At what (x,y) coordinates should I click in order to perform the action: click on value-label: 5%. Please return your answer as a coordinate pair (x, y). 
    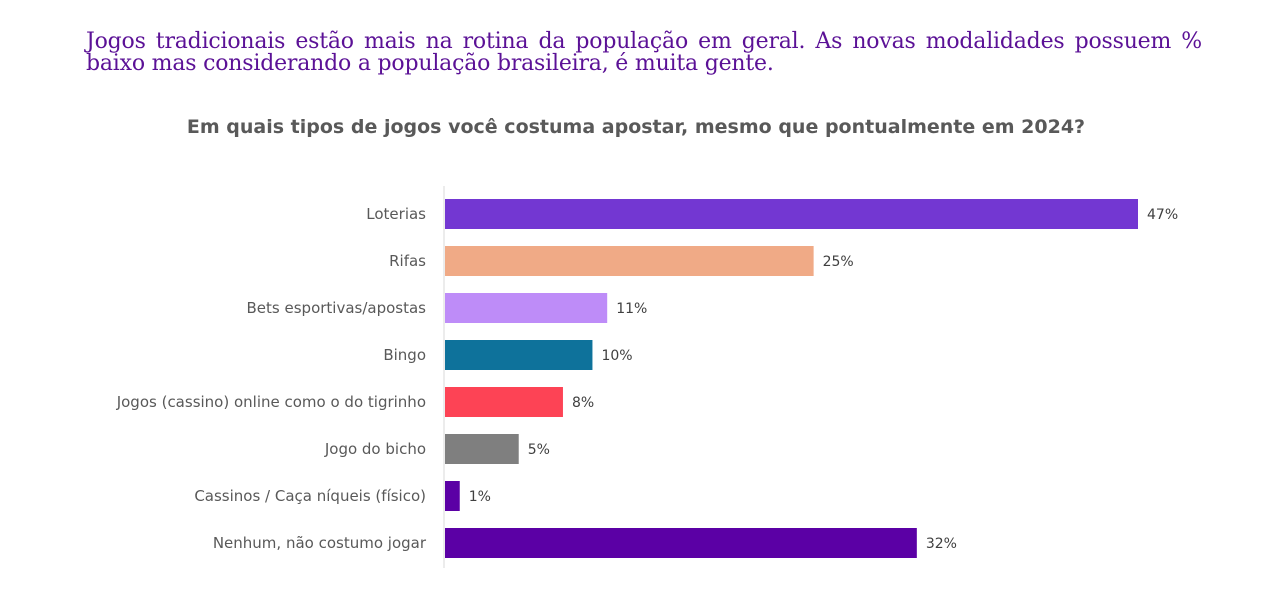
    Looking at the image, I should click on (539, 450).